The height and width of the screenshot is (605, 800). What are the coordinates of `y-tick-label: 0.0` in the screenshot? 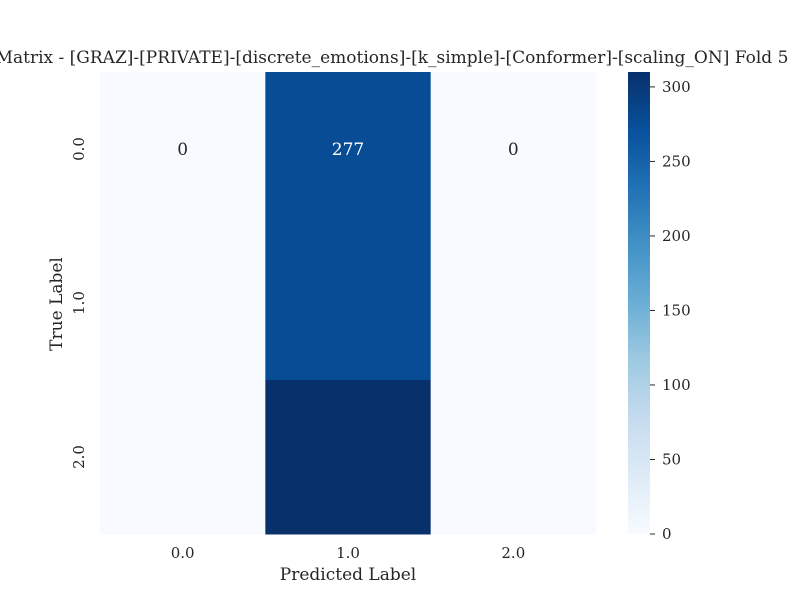 It's located at (79, 149).